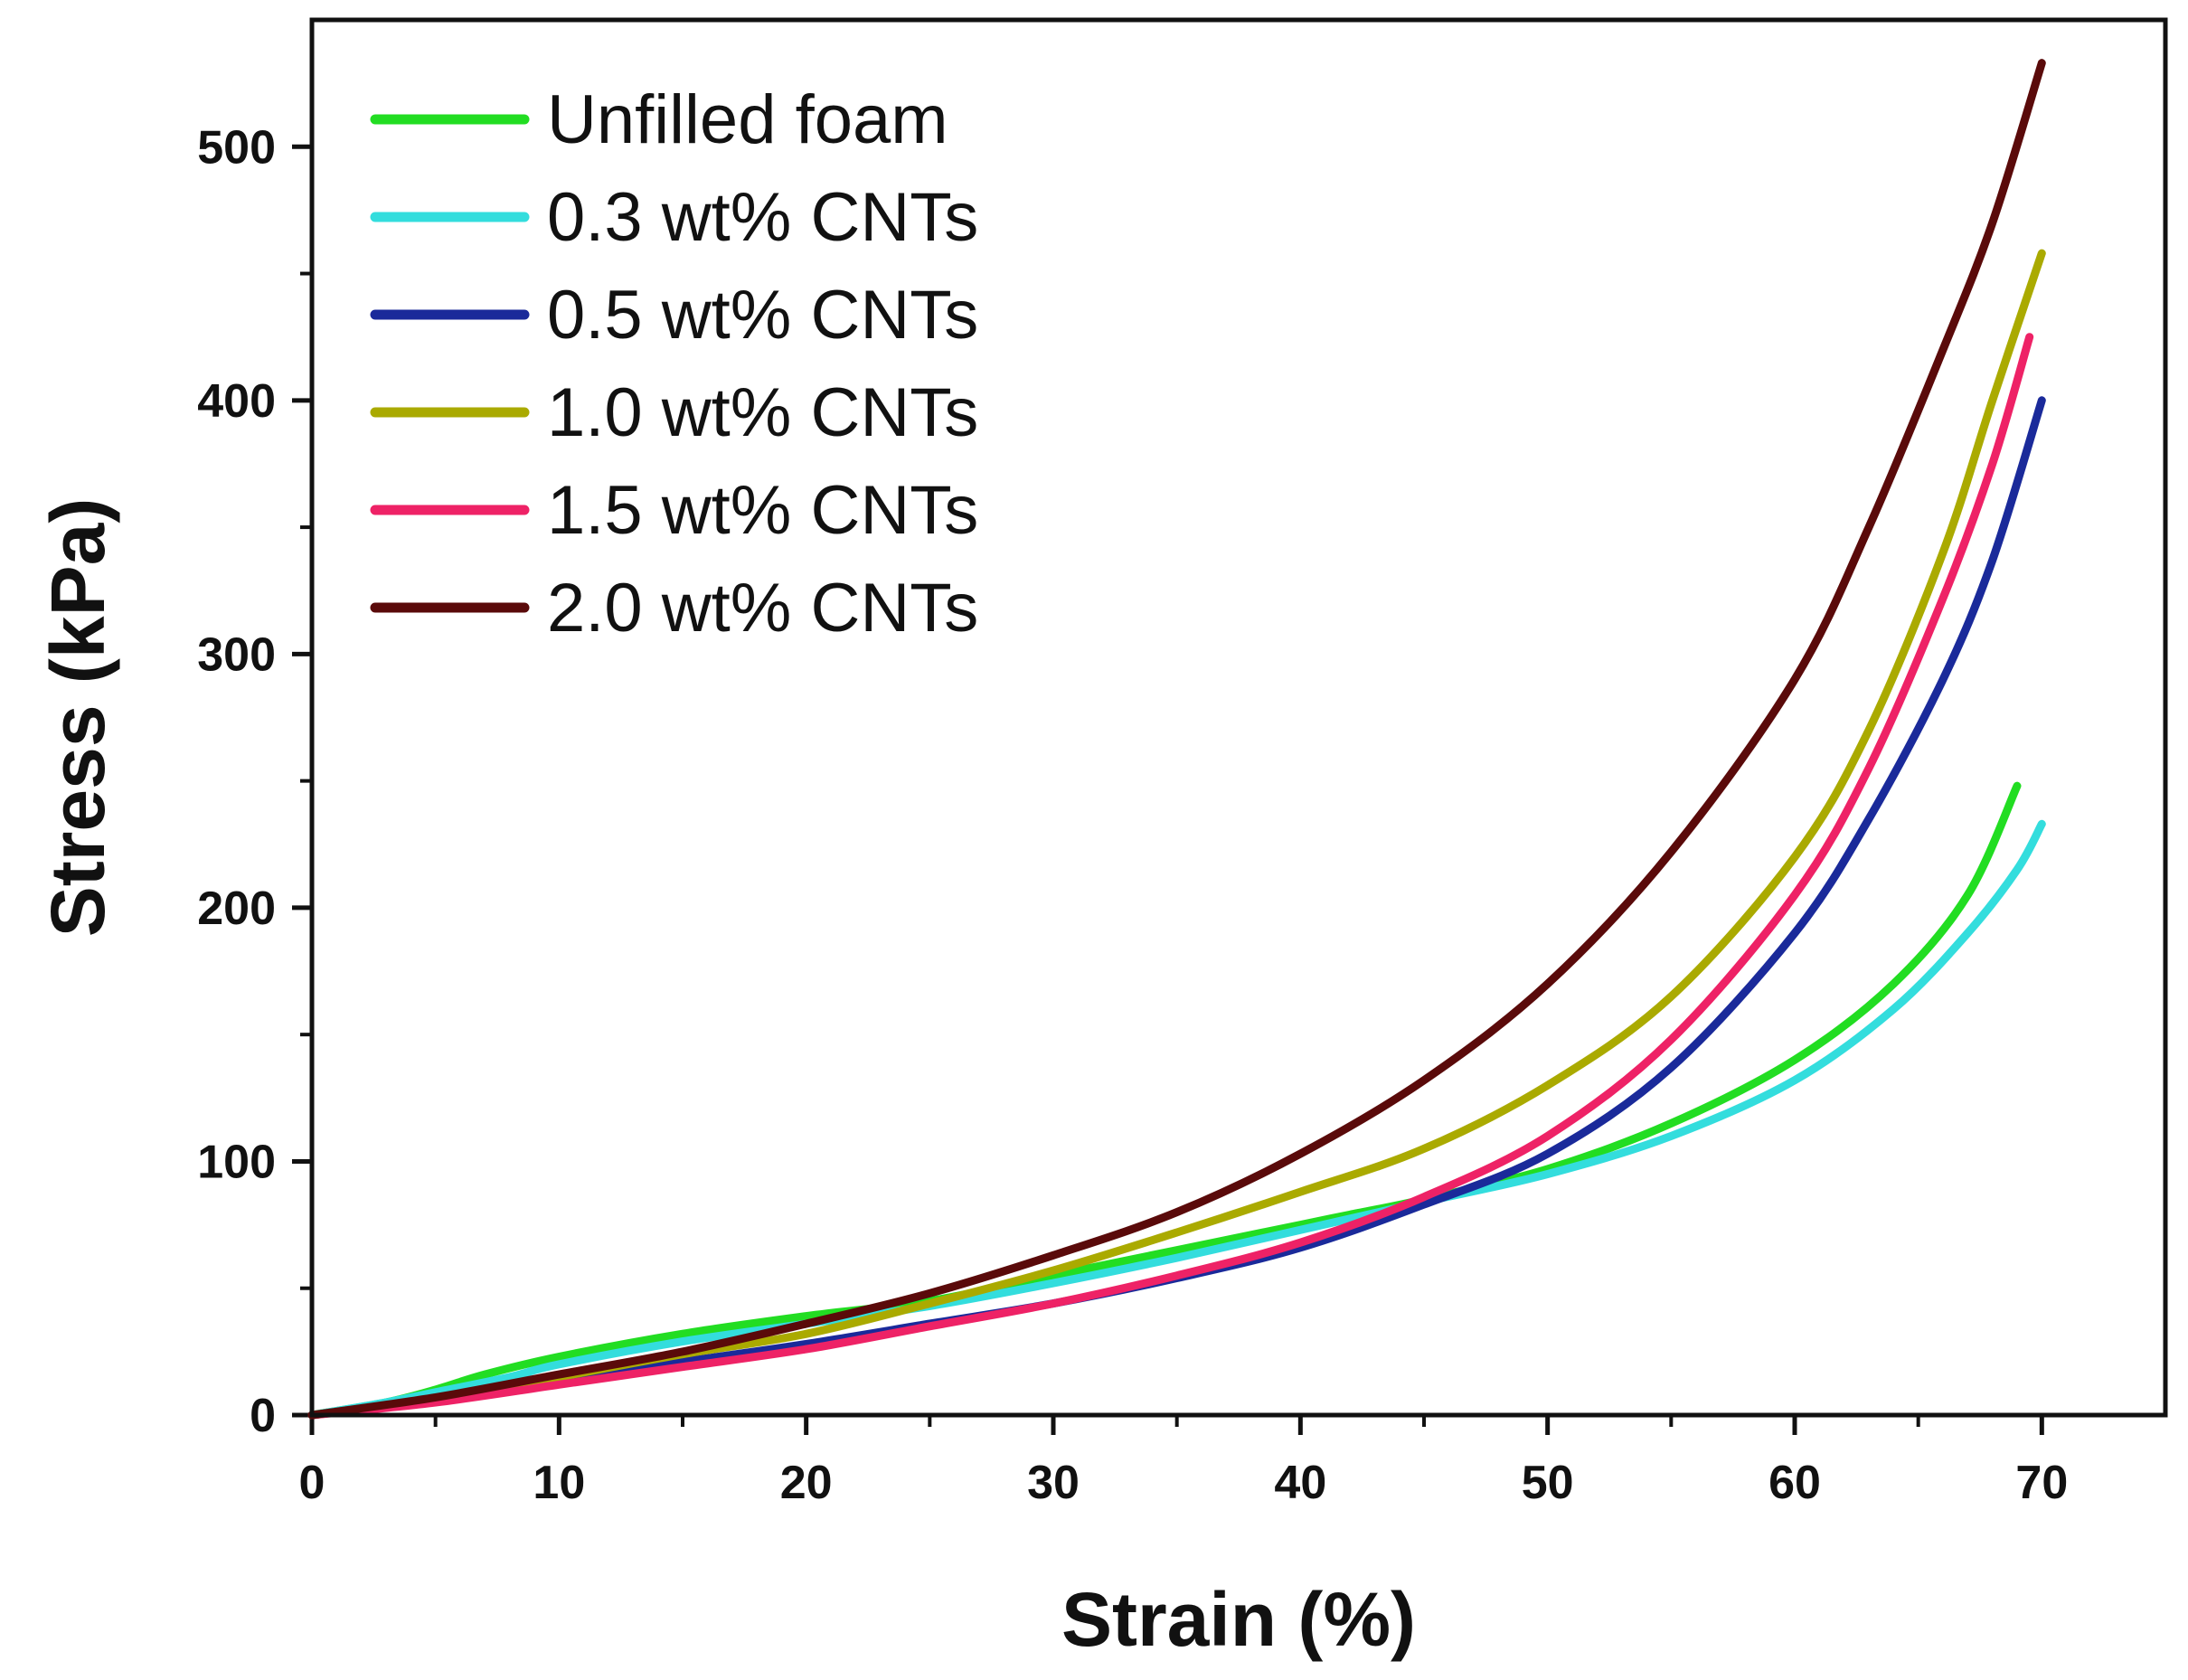 The height and width of the screenshot is (1680, 2188). What do you see at coordinates (2041, 1483) in the screenshot?
I see `x-tick-label: 70` at bounding box center [2041, 1483].